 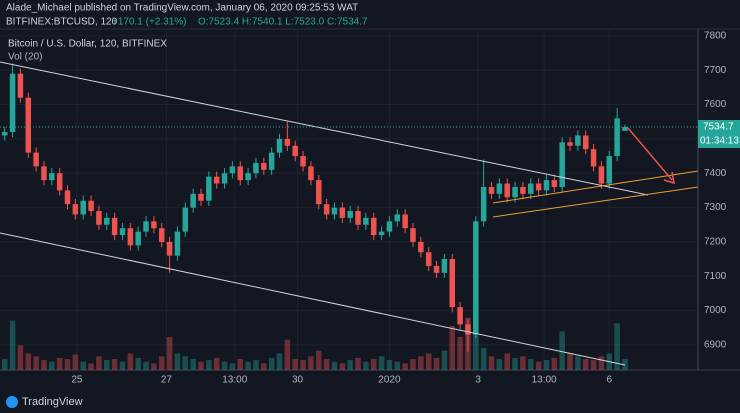 What do you see at coordinates (715, 242) in the screenshot?
I see `y-tick-label: 7200` at bounding box center [715, 242].